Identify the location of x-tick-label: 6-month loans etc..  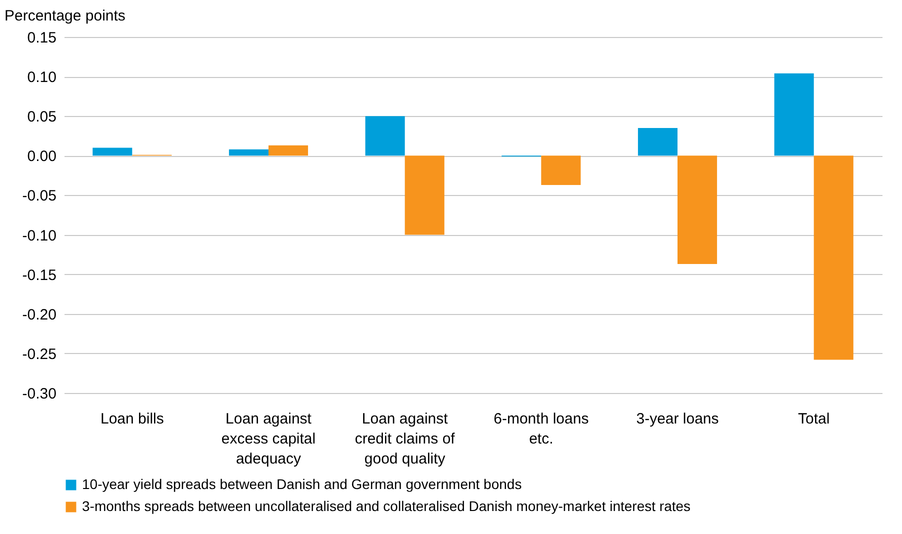
(541, 429).